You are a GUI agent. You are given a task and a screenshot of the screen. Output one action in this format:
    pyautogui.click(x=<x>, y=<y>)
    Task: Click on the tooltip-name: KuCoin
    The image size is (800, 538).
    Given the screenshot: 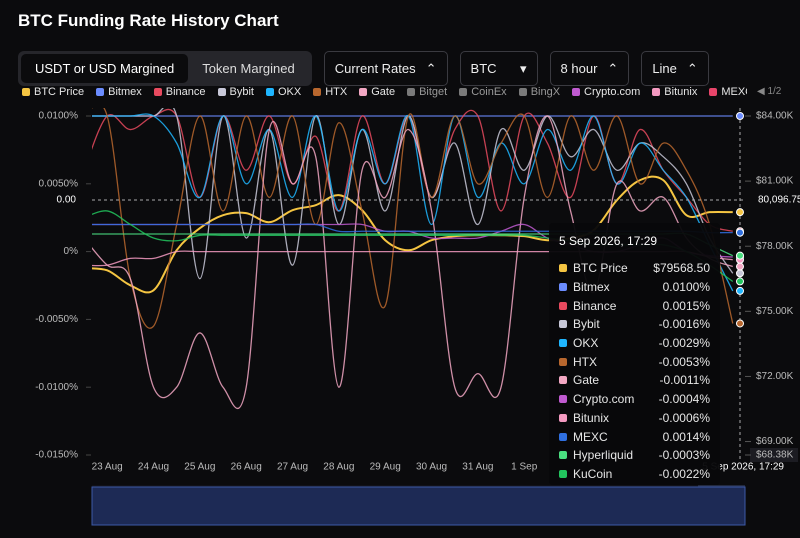 What is the action you would take?
    pyautogui.click(x=593, y=473)
    